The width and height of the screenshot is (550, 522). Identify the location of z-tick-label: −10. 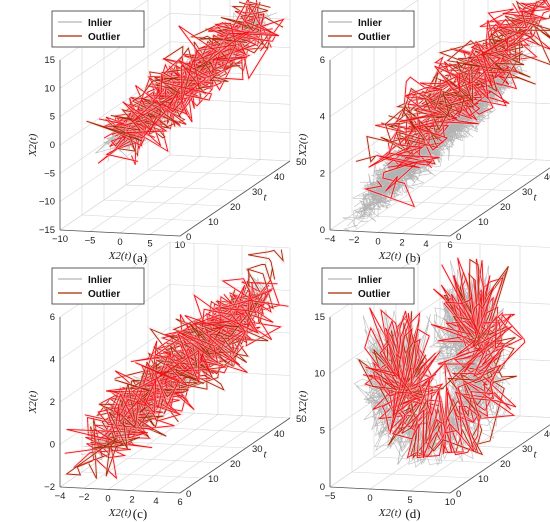
(47, 202).